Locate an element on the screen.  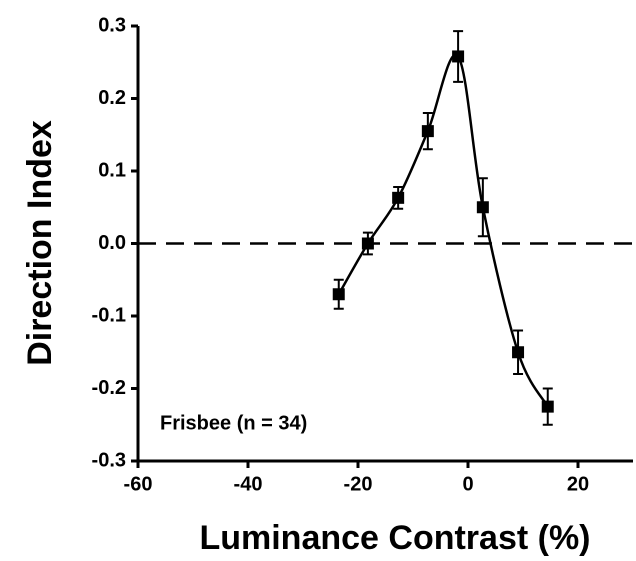
x-tick-label: 0 is located at coordinates (467, 484).